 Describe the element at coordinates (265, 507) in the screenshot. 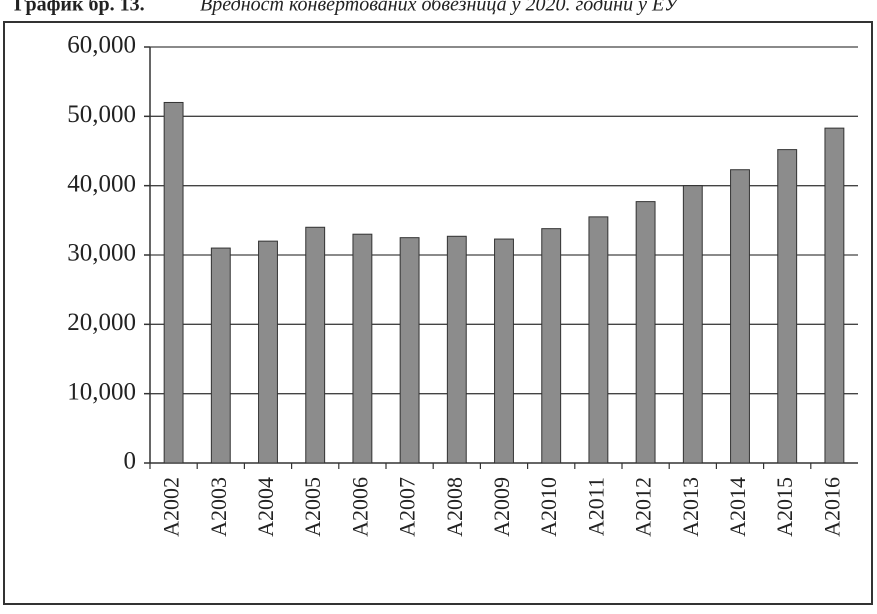

I see `x-tick-label: A2004` at that location.